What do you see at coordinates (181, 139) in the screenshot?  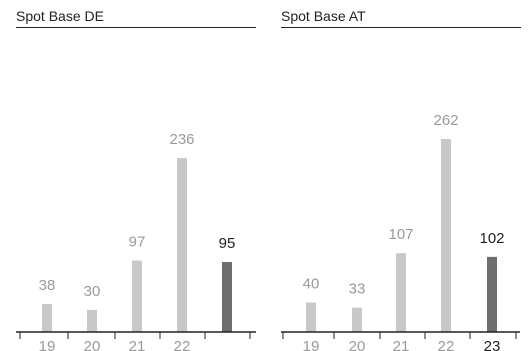 I see `value-label-de-3: 236` at bounding box center [181, 139].